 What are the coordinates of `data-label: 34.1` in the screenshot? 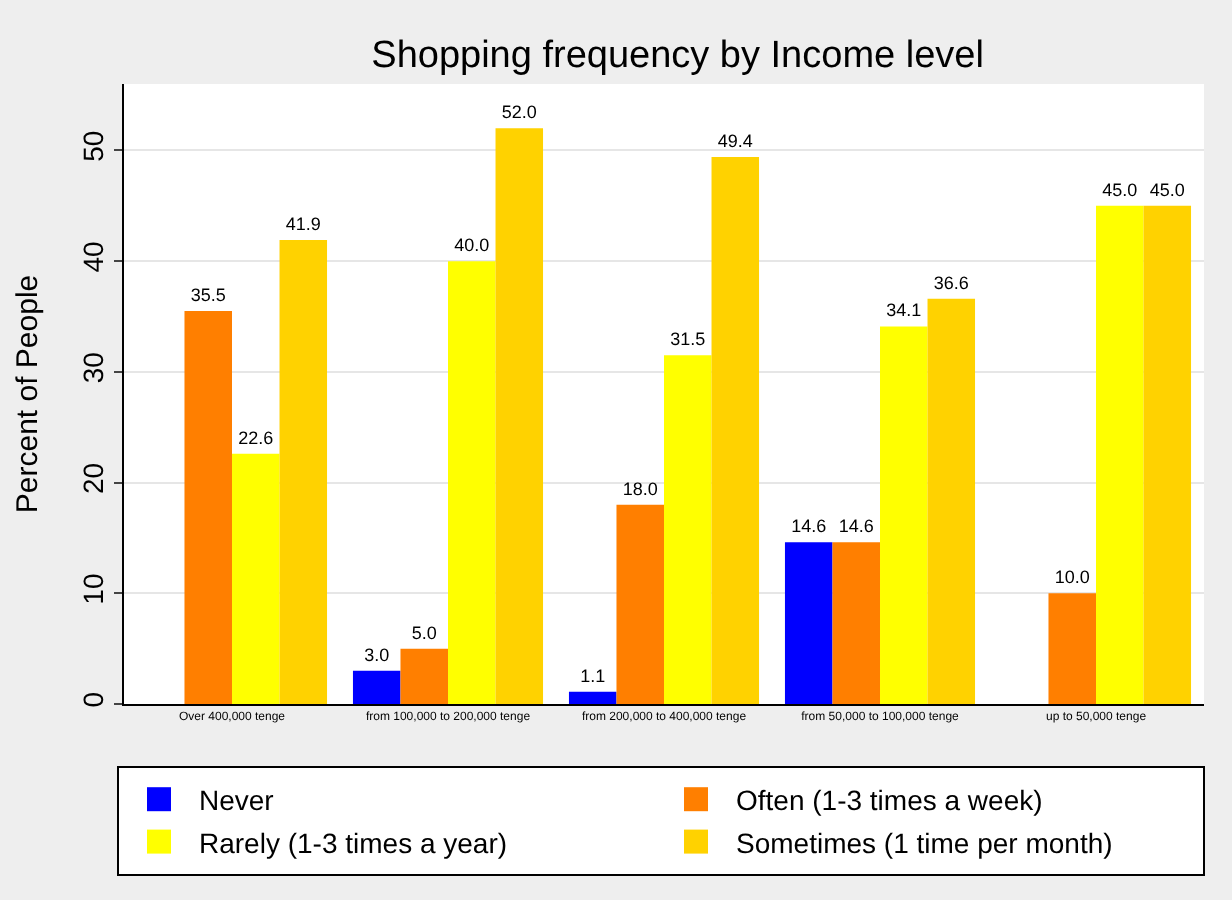 It's located at (904, 310).